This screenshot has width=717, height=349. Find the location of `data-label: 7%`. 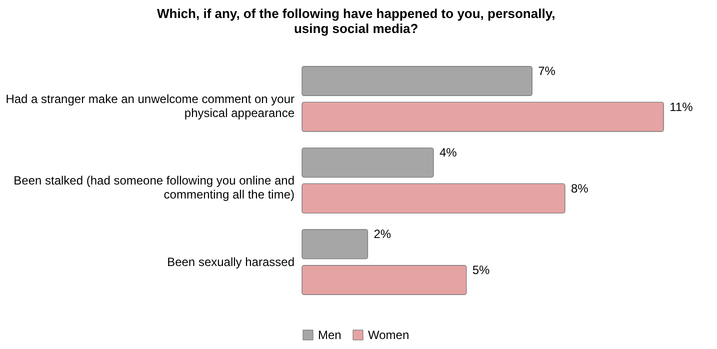

data-label: 7% is located at coordinates (547, 71).